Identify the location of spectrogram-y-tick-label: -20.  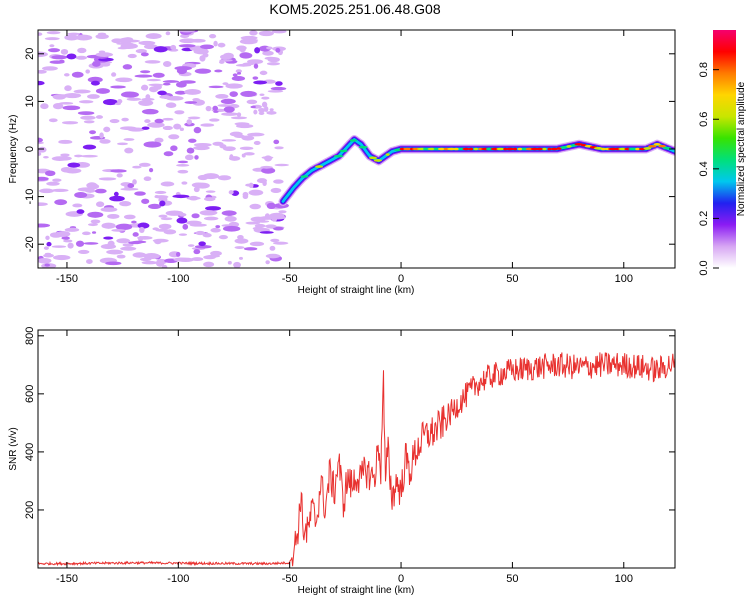
(30, 244).